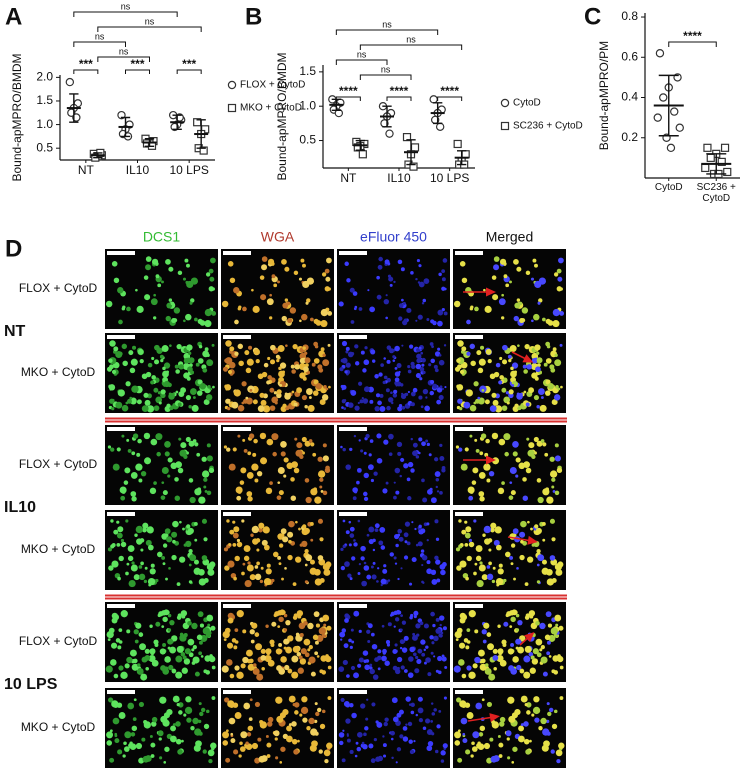  Describe the element at coordinates (232, 108) in the screenshot. I see `legend-marker` at that location.